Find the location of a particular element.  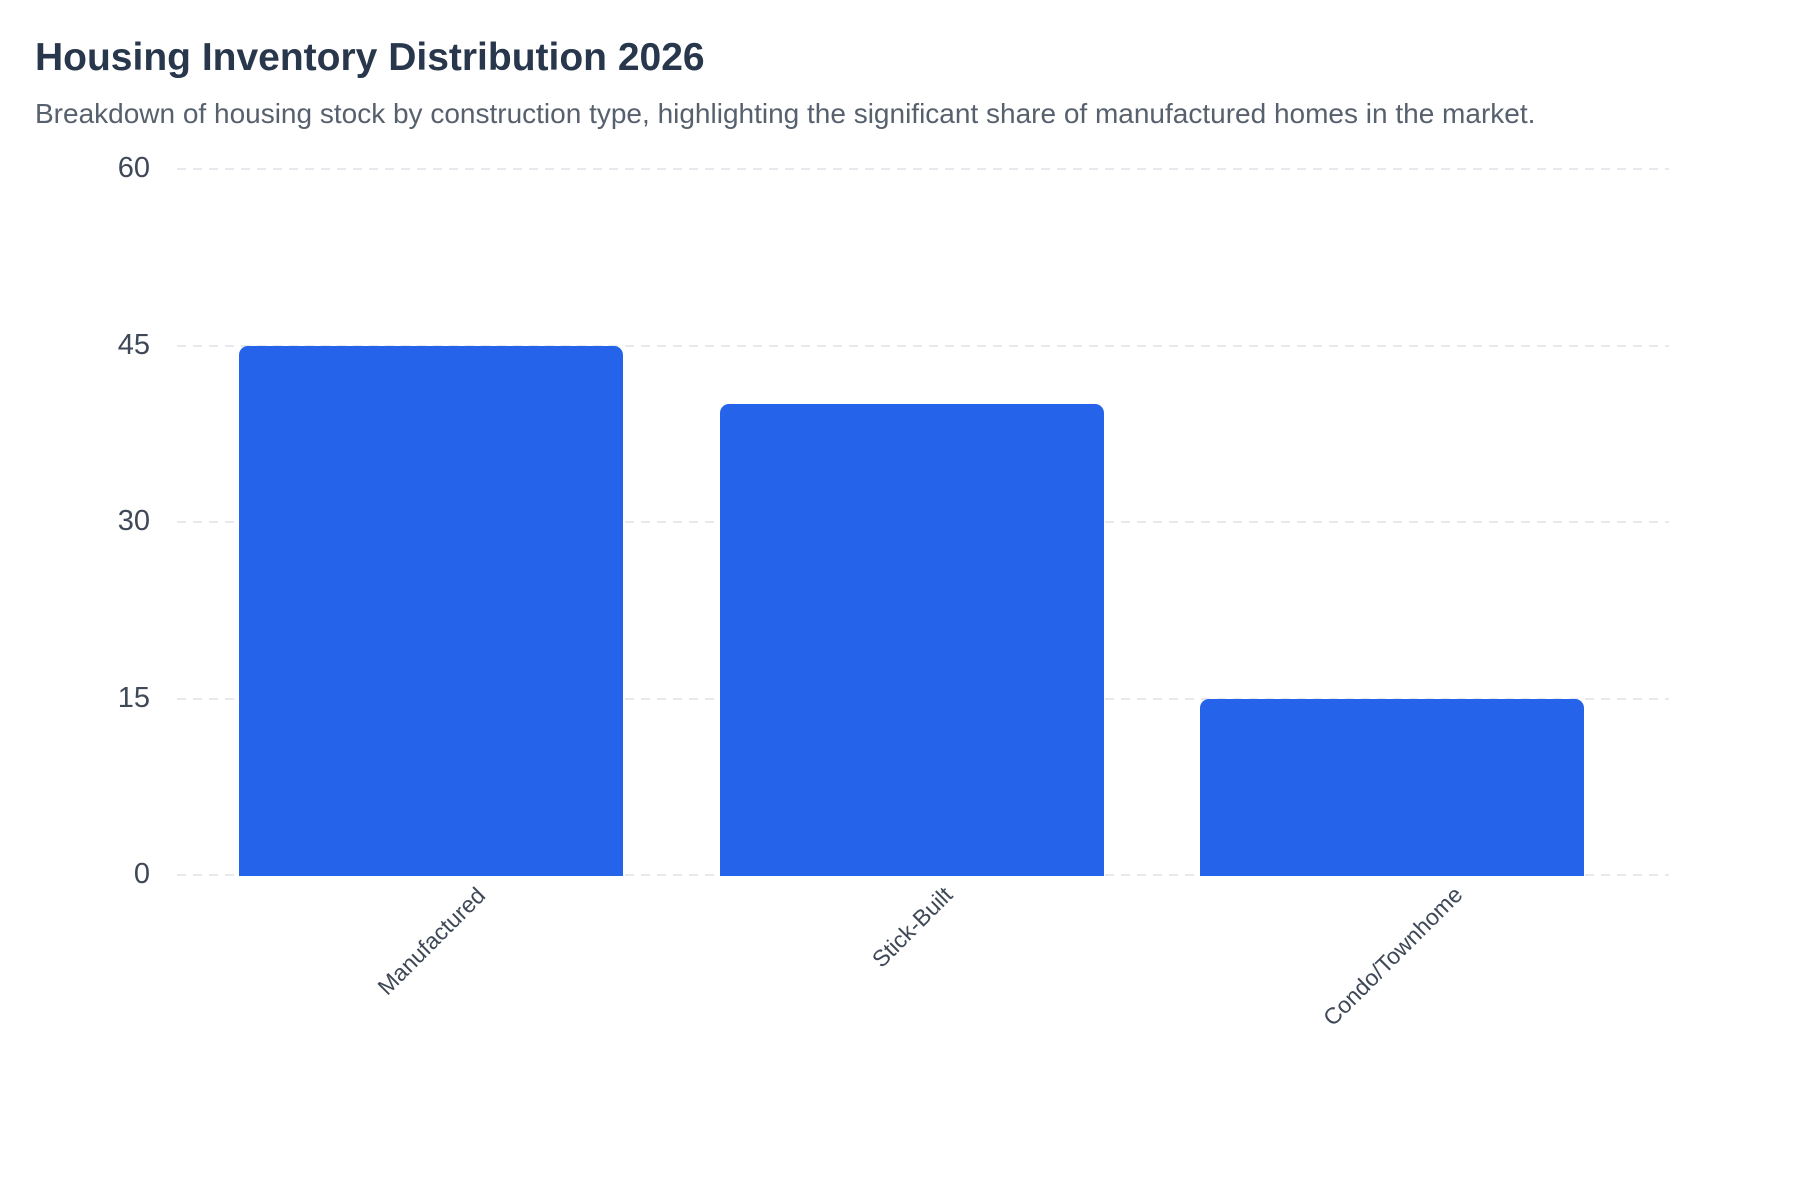

y-axis-tick-60: 60 is located at coordinates (133, 168).